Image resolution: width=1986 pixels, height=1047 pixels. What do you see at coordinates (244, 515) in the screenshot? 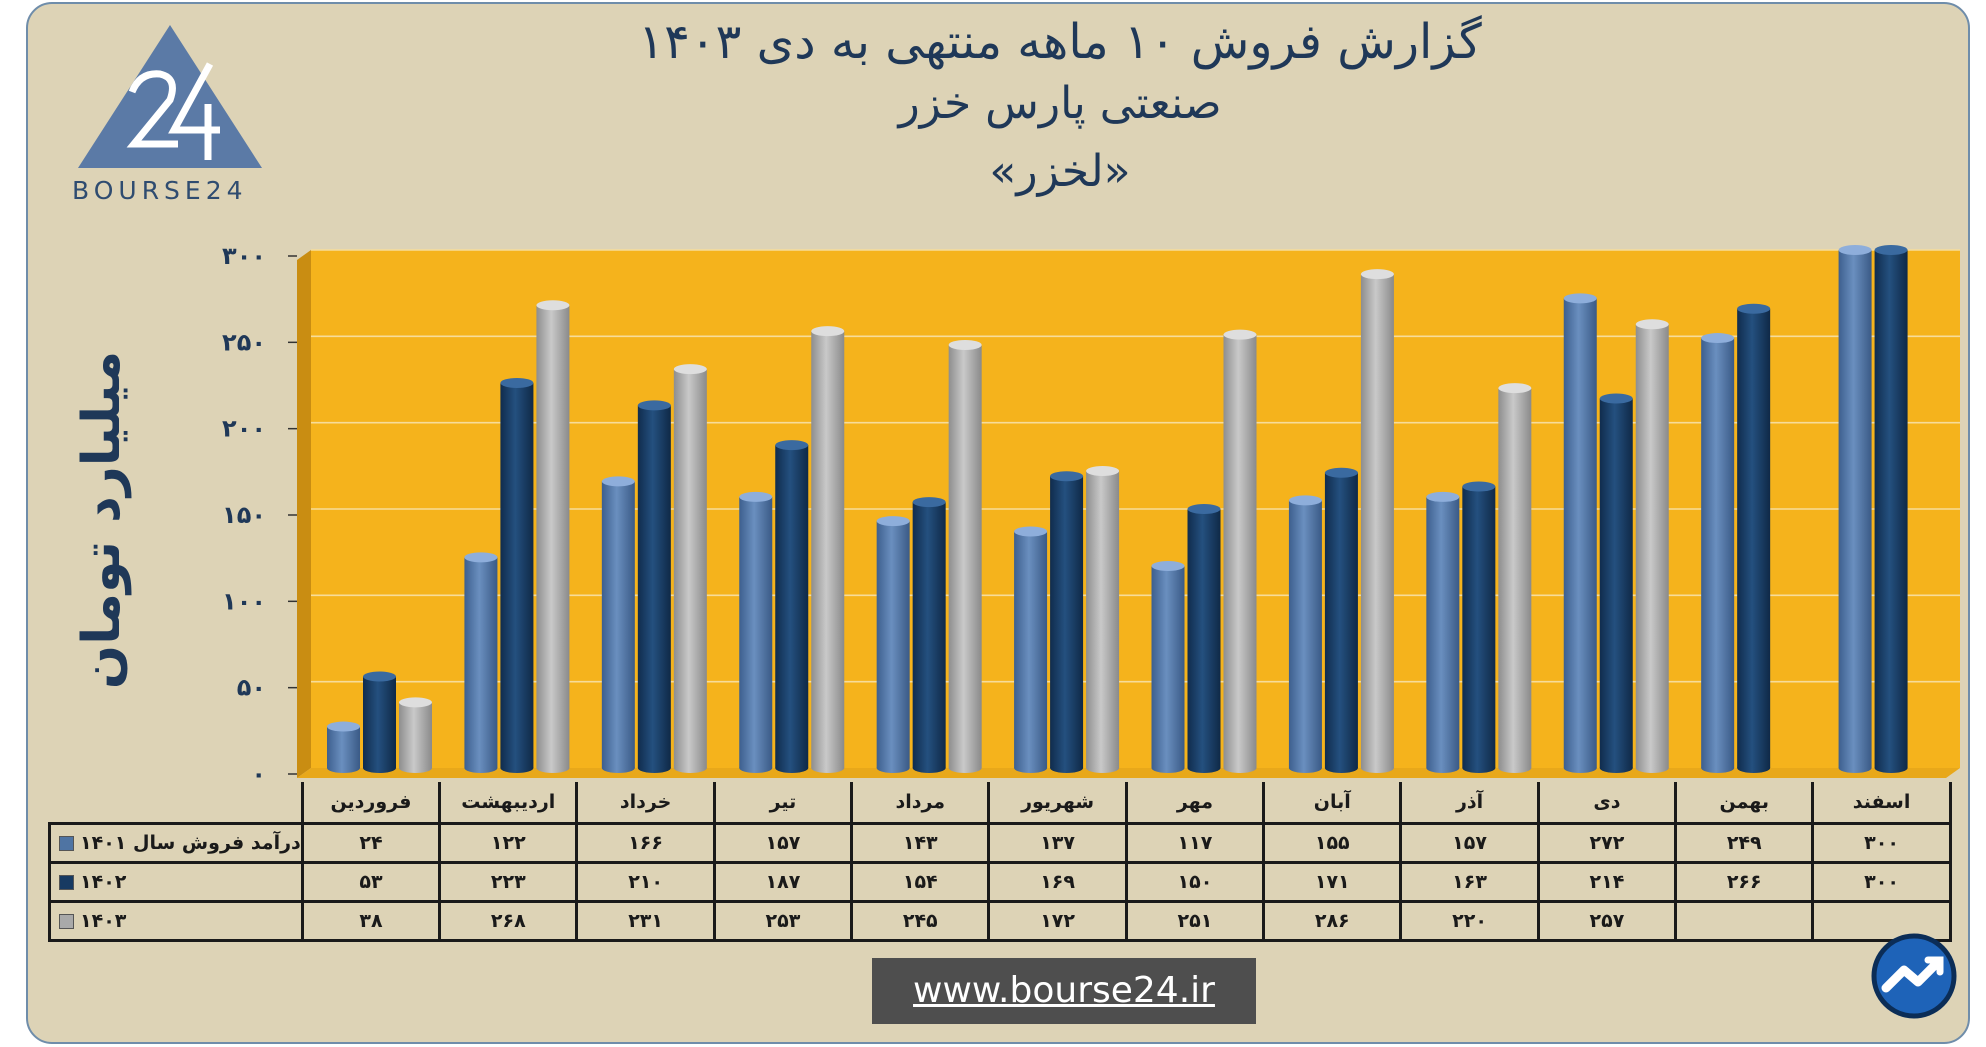
I see `y-tick-label: ۱۵۰` at bounding box center [244, 515].